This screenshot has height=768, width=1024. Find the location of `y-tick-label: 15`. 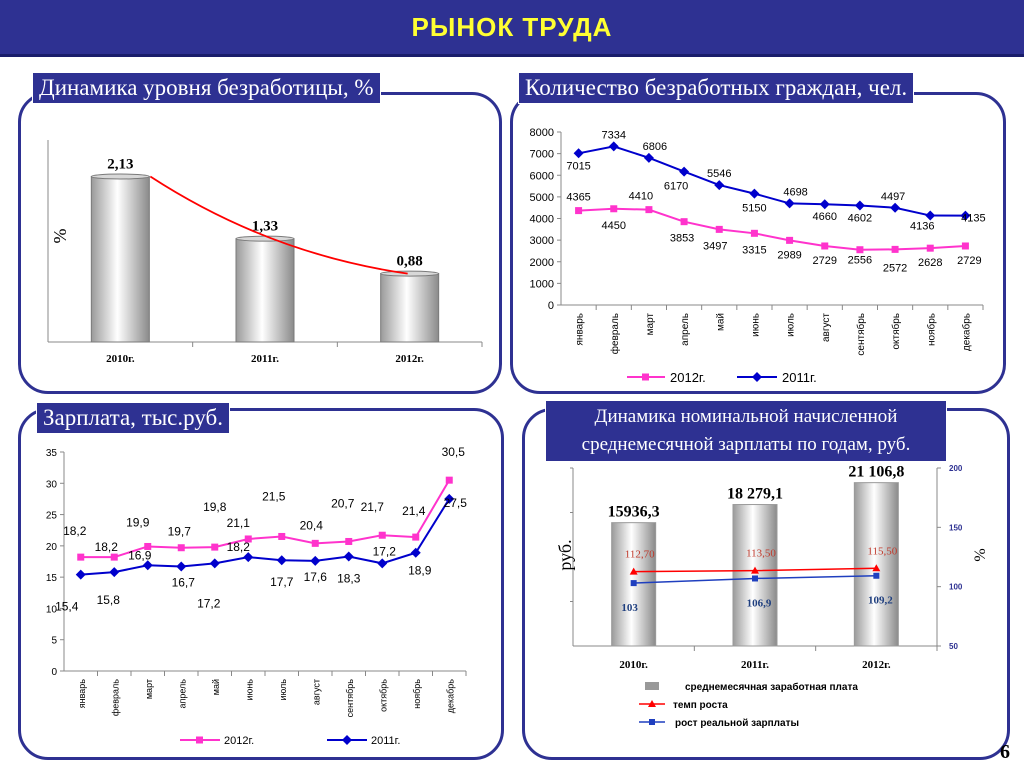

y-tick-label: 15 is located at coordinates (52, 578).